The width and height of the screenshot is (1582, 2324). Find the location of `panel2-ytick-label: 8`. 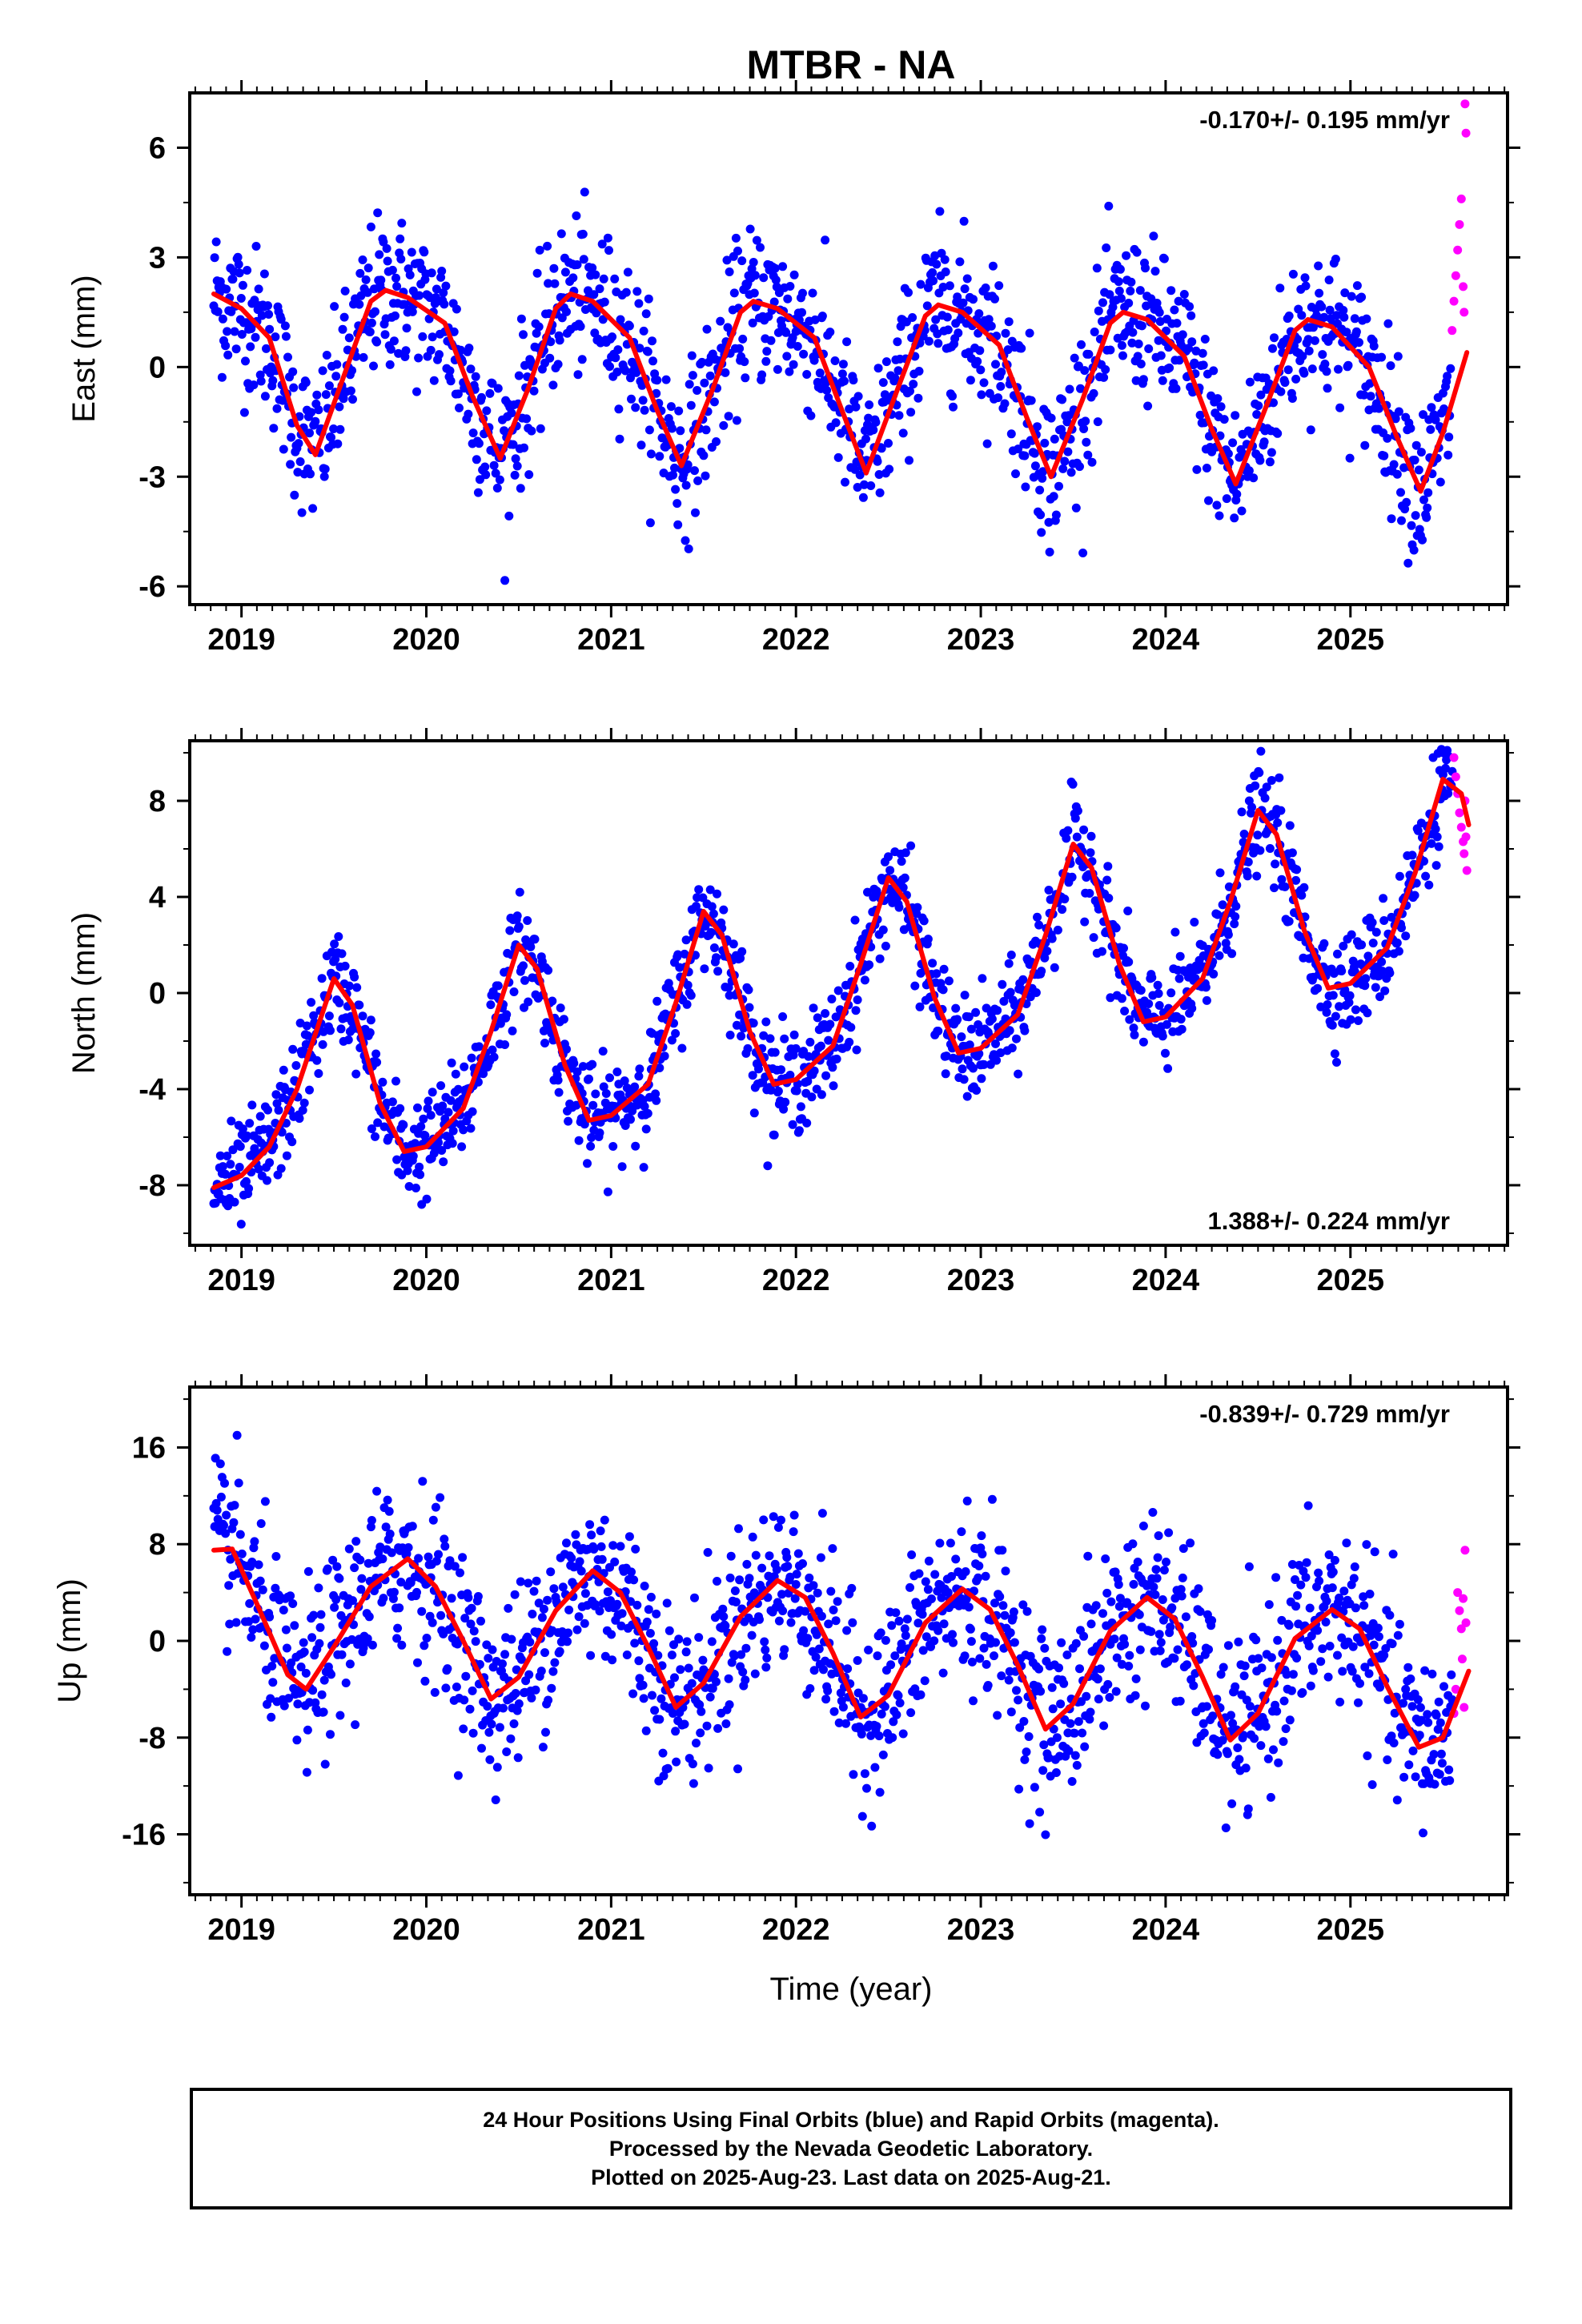

panel2-ytick-label: 8 is located at coordinates (157, 801).